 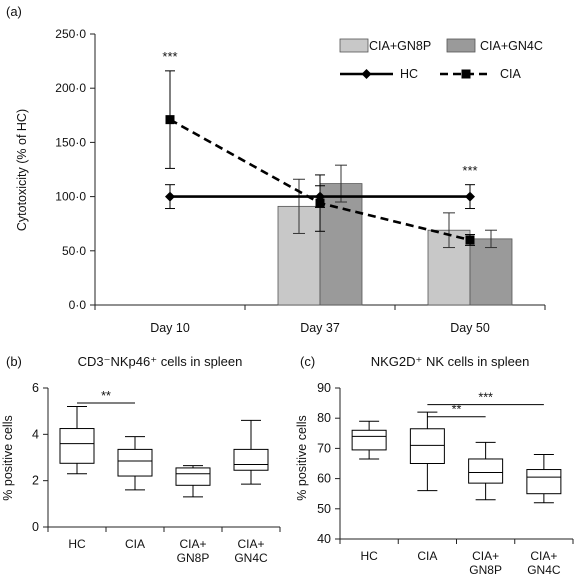 I want to click on y-tick-label: 6, so click(x=35, y=388).